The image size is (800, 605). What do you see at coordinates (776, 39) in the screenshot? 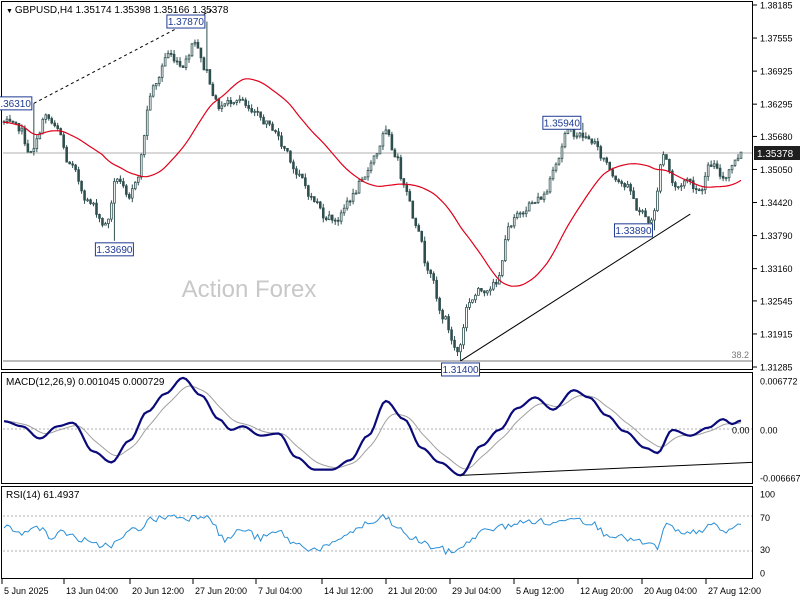
I see `price-tick-label: 1.37555` at bounding box center [776, 39].